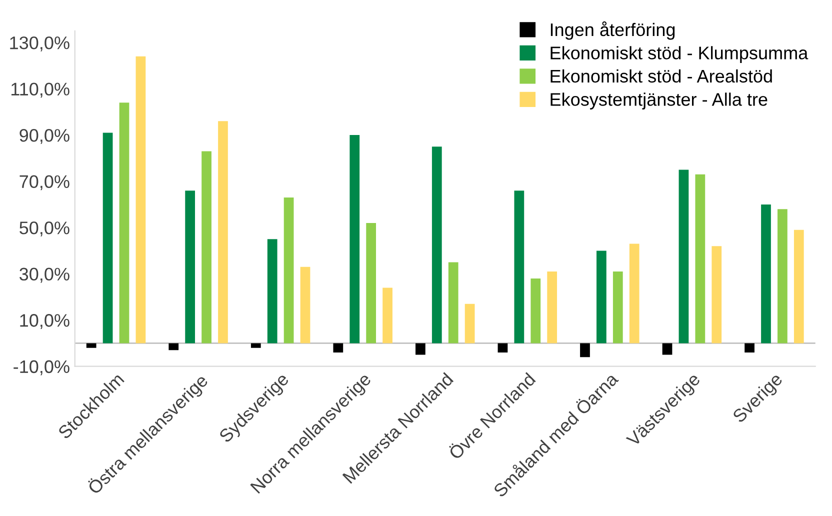 The width and height of the screenshot is (832, 516). What do you see at coordinates (659, 101) in the screenshot?
I see `legend-label: Ekosystemtjänster - Alla tre` at bounding box center [659, 101].